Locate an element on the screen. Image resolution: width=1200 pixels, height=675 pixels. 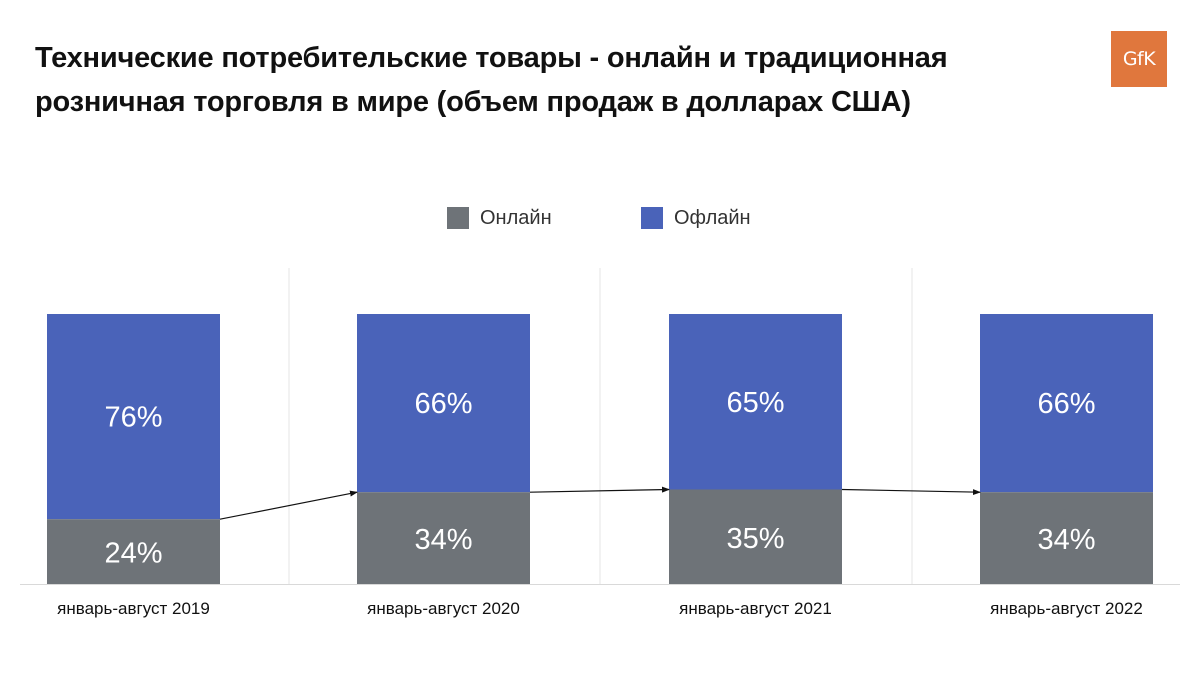
bar-label-offline-4: 66% is located at coordinates (1066, 404).